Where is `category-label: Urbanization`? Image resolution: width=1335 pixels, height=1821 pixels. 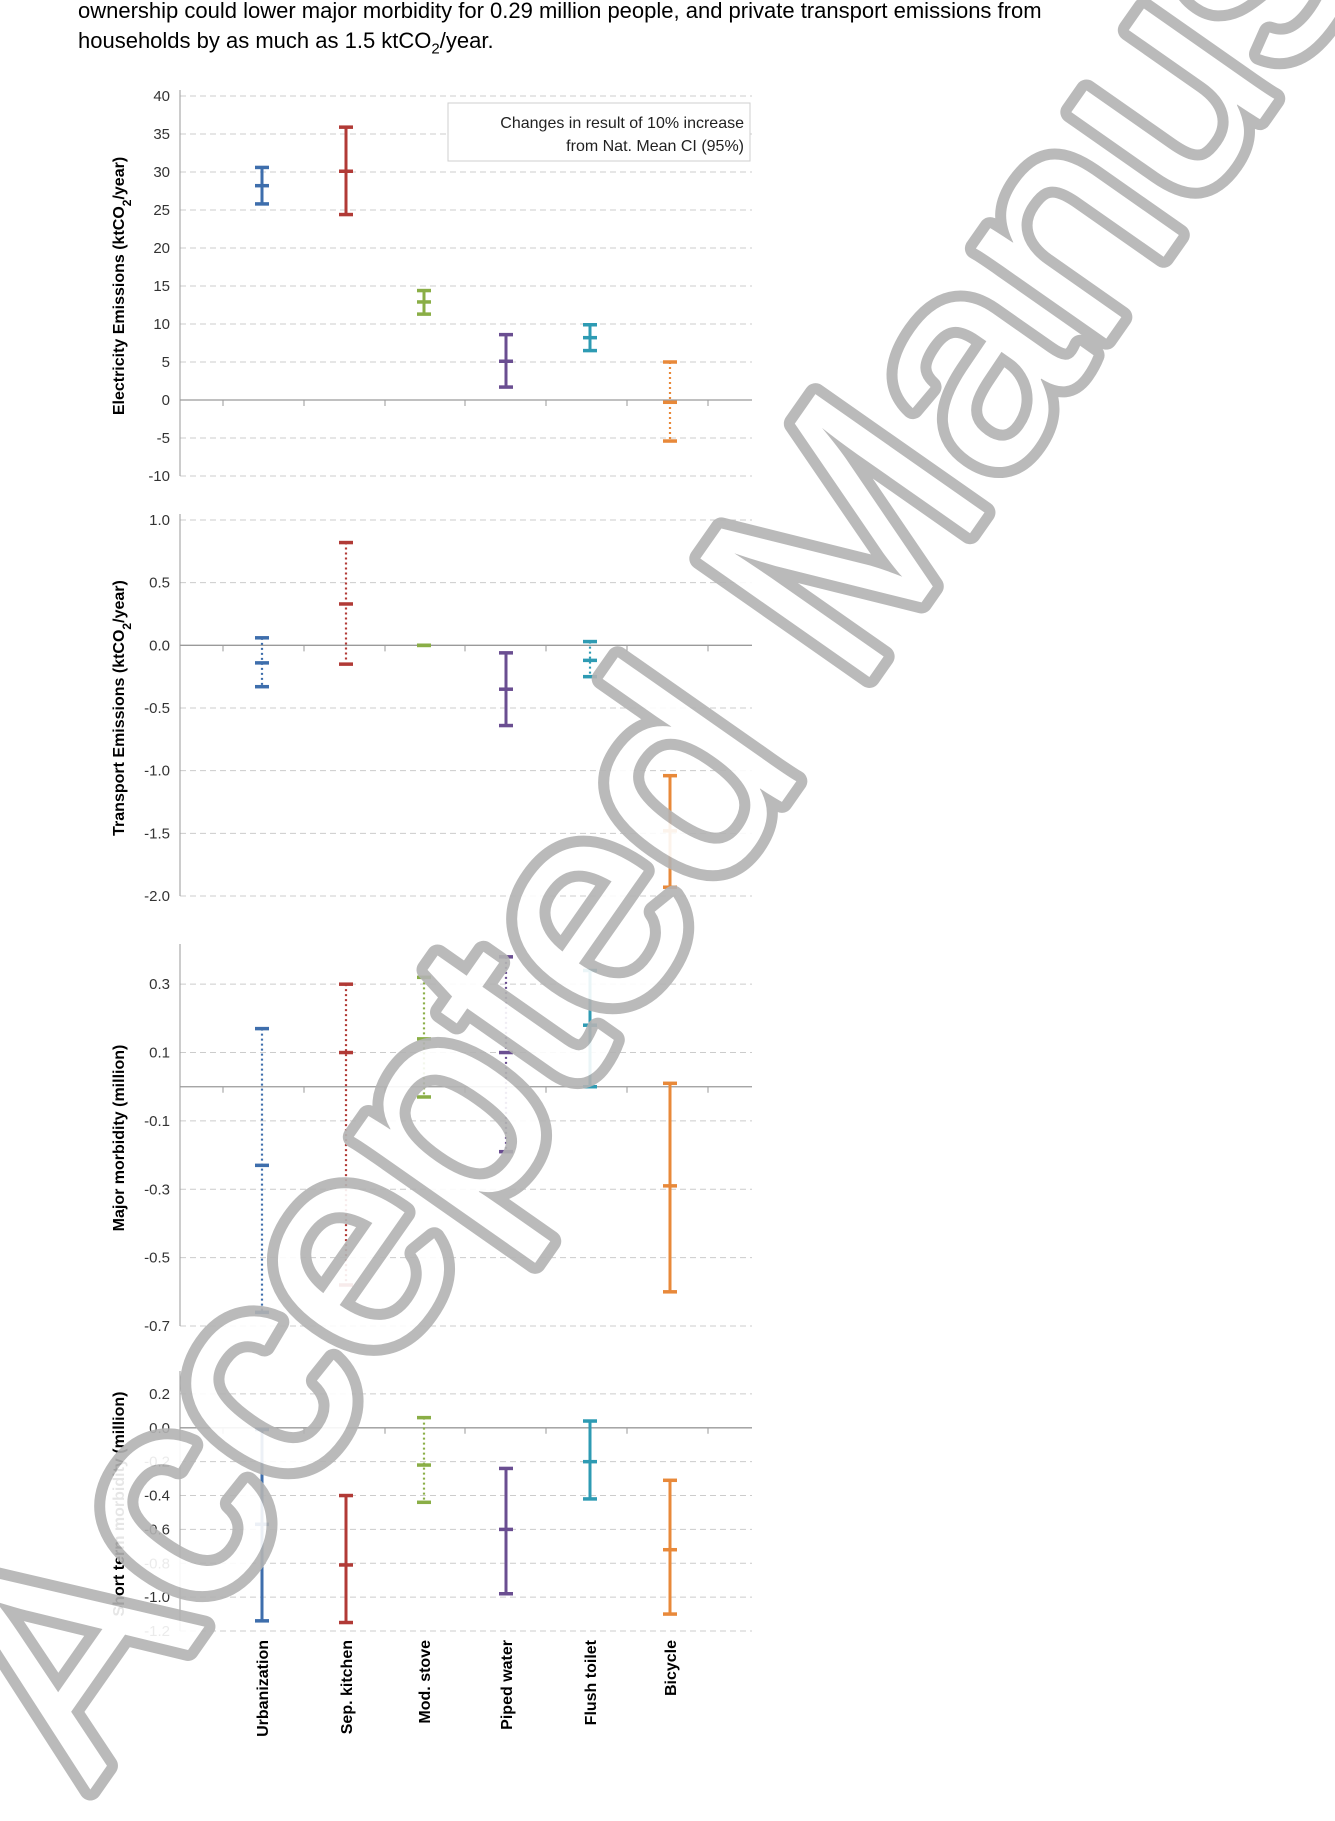
category-label: Urbanization is located at coordinates (263, 1688).